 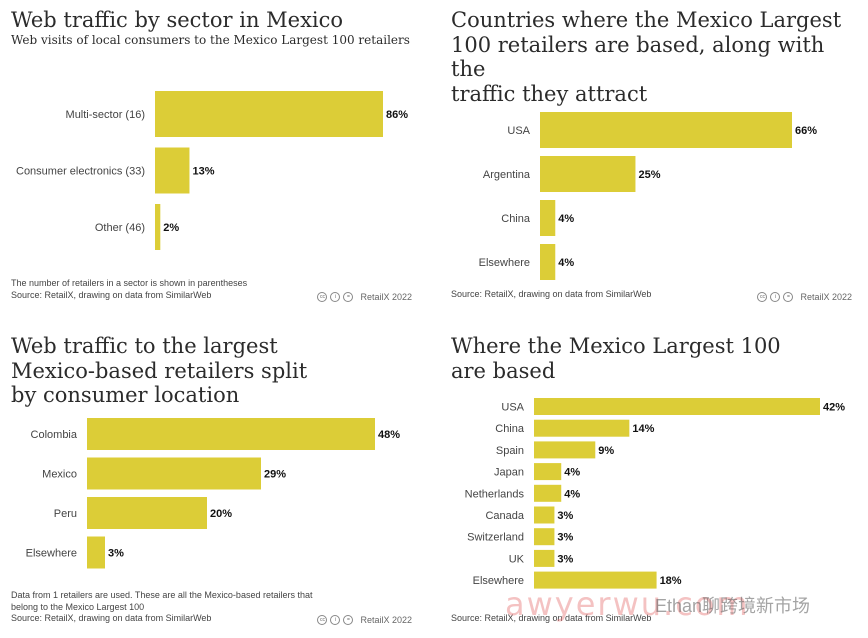 What do you see at coordinates (649, 175) in the screenshot?
I see `value-label: 25%` at bounding box center [649, 175].